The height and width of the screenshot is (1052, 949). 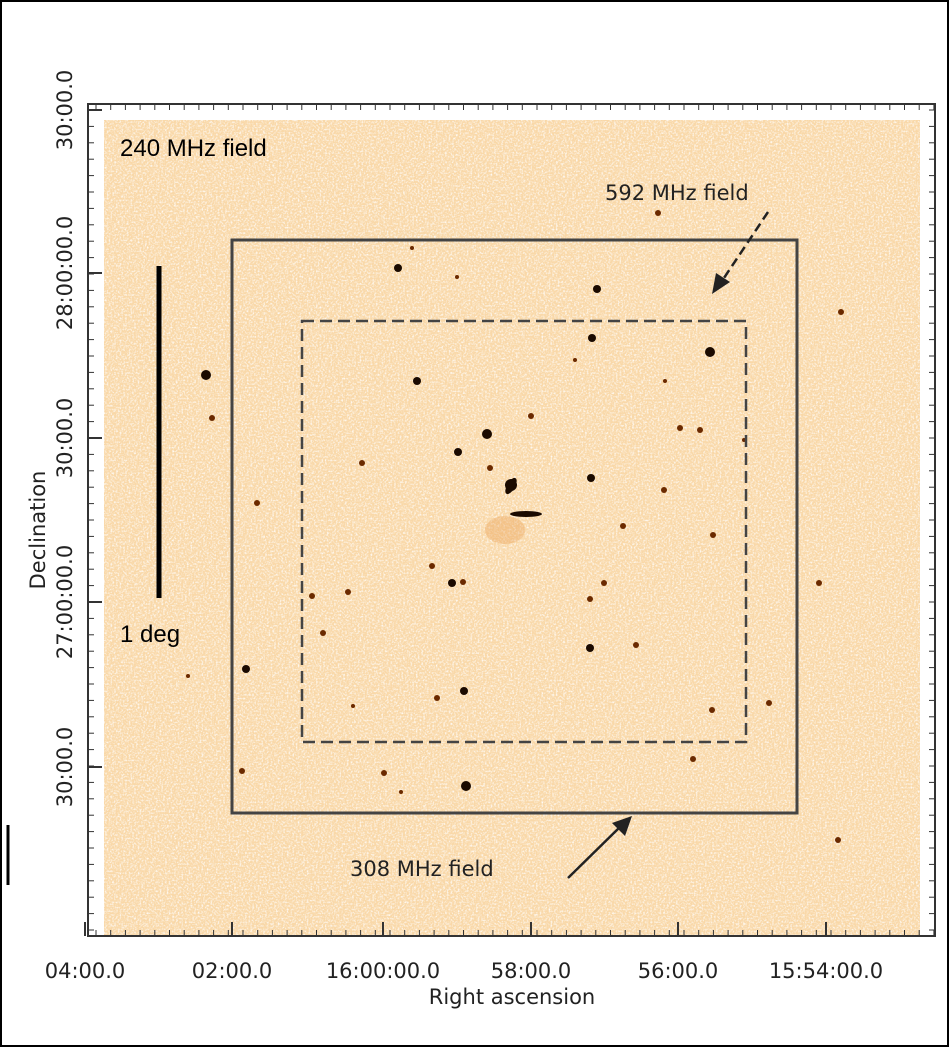 What do you see at coordinates (232, 971) in the screenshot?
I see `x-tick-label: 02:00.0` at bounding box center [232, 971].